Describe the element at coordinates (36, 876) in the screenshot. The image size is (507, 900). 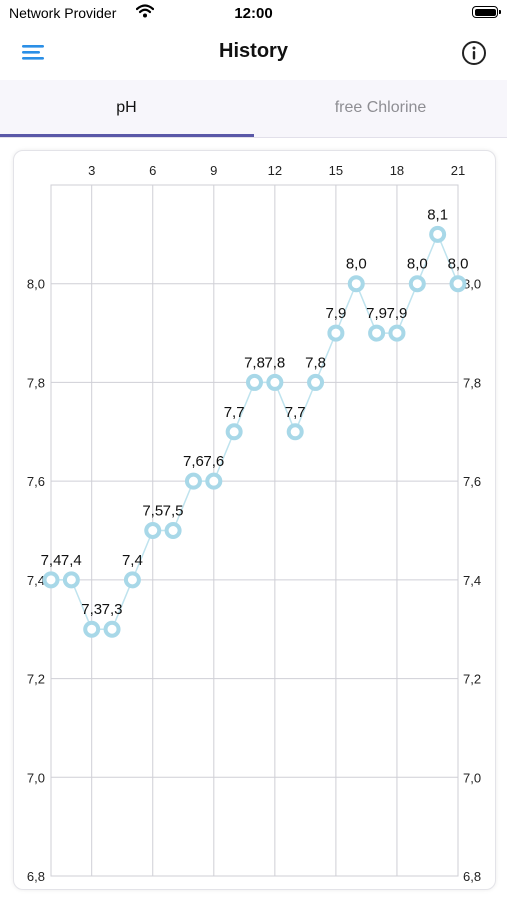
I see `y-tick-label-left: 6,8` at that location.